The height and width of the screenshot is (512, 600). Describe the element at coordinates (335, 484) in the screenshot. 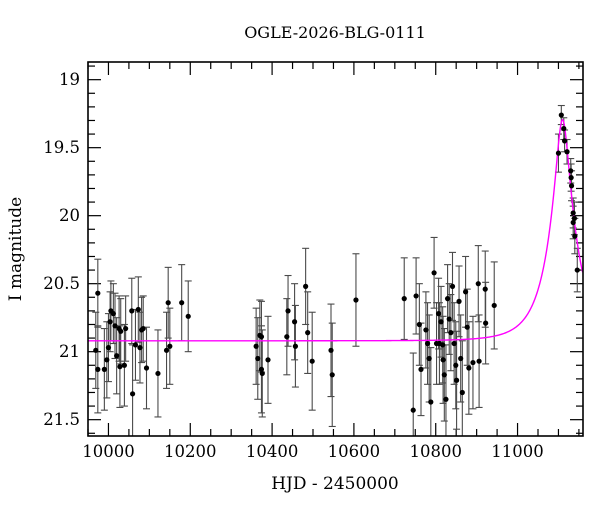

I see `x-axis-label: HJD - 2450000` at that location.